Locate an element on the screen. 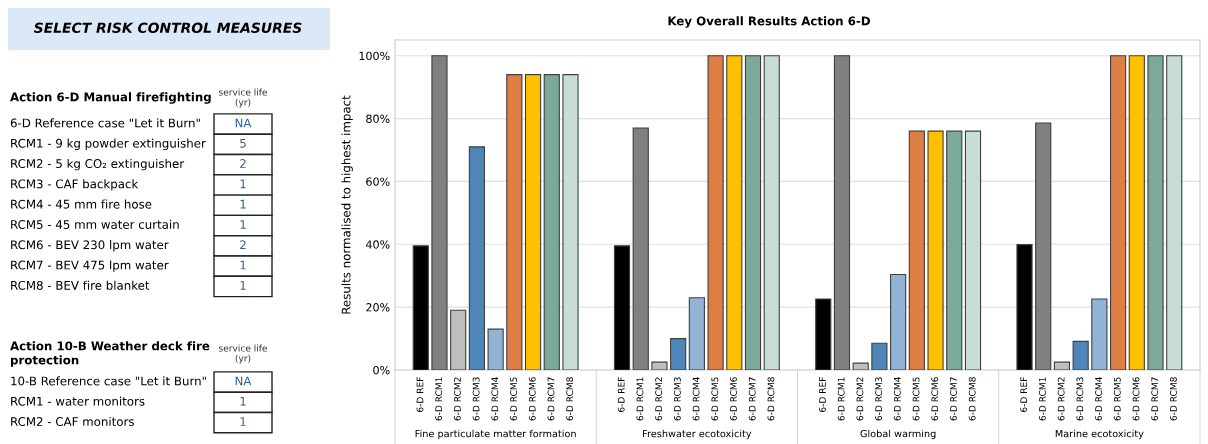  text: RCM4 - 45 mm fire hose is located at coordinates (81, 204).